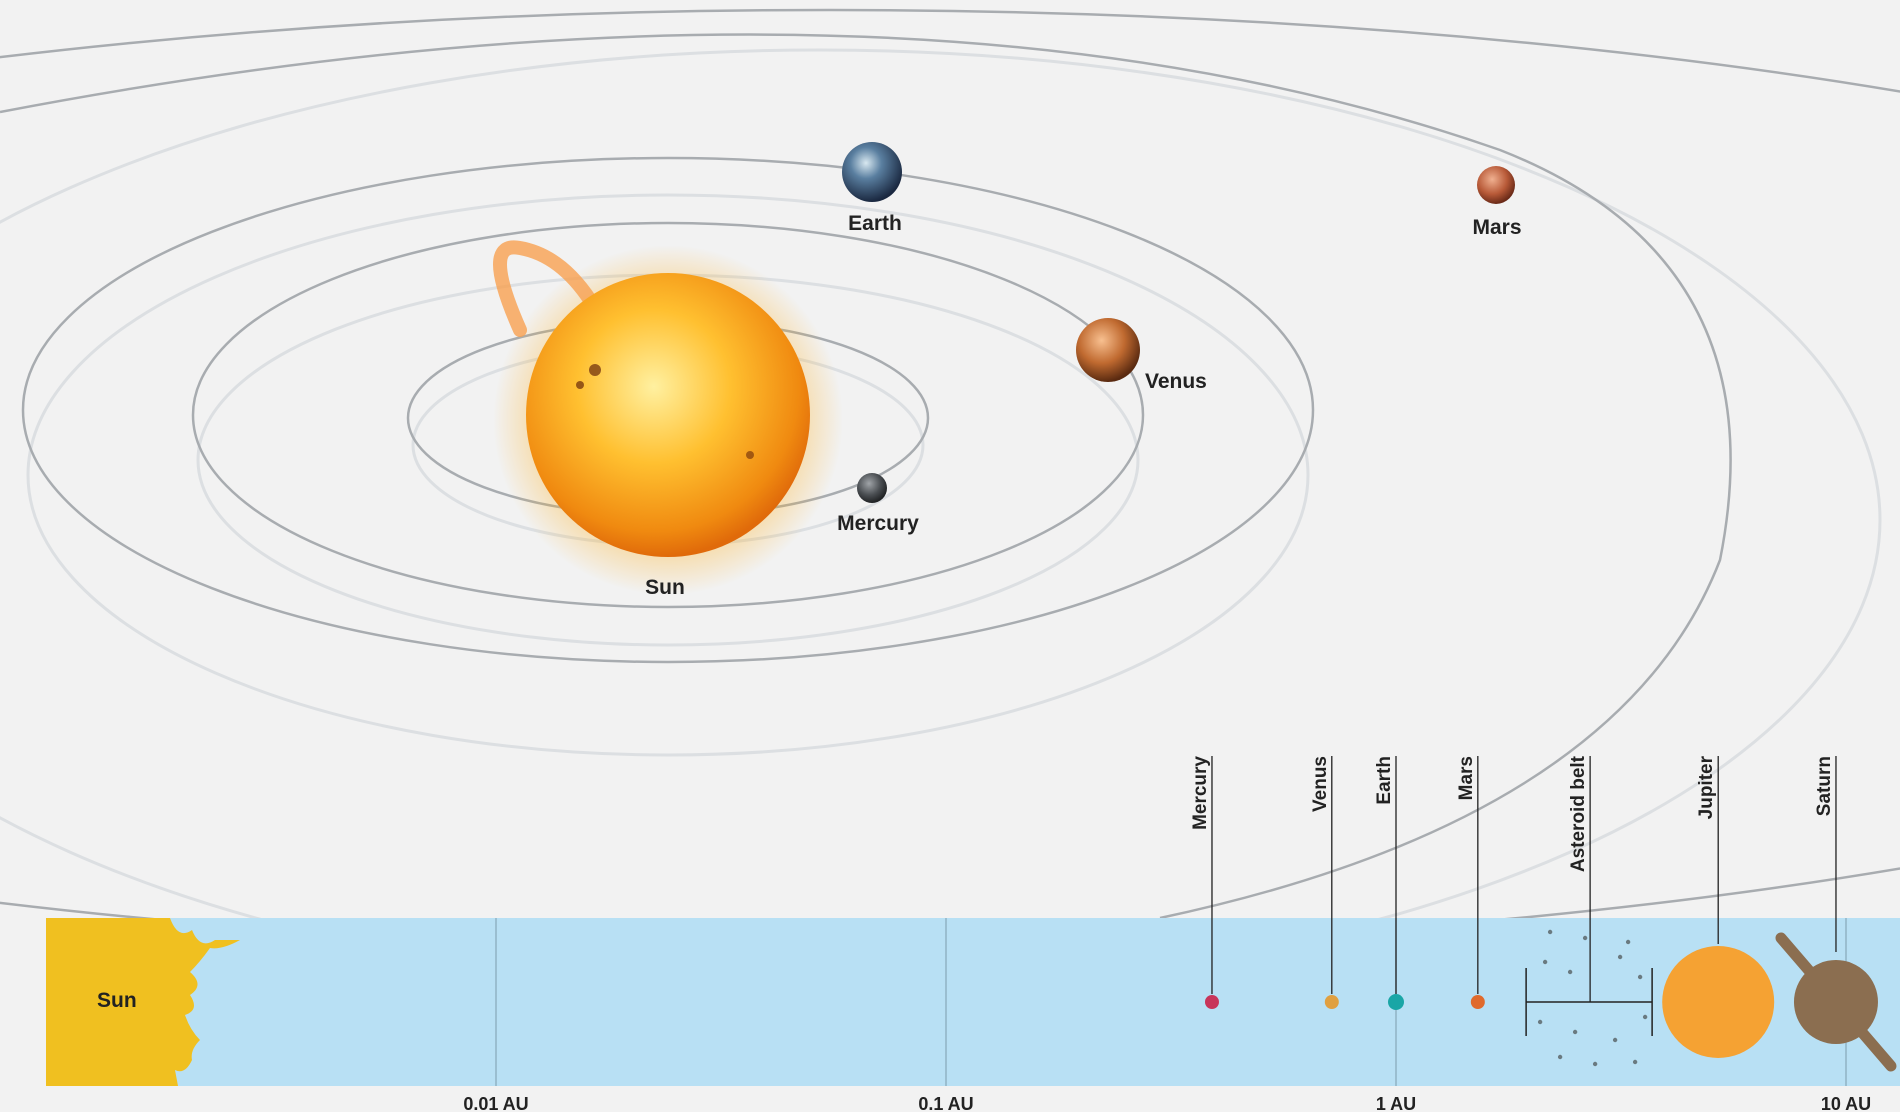 The image size is (1900, 1112). Describe the element at coordinates (545, 288) in the screenshot. I see `solar-prominence` at that location.